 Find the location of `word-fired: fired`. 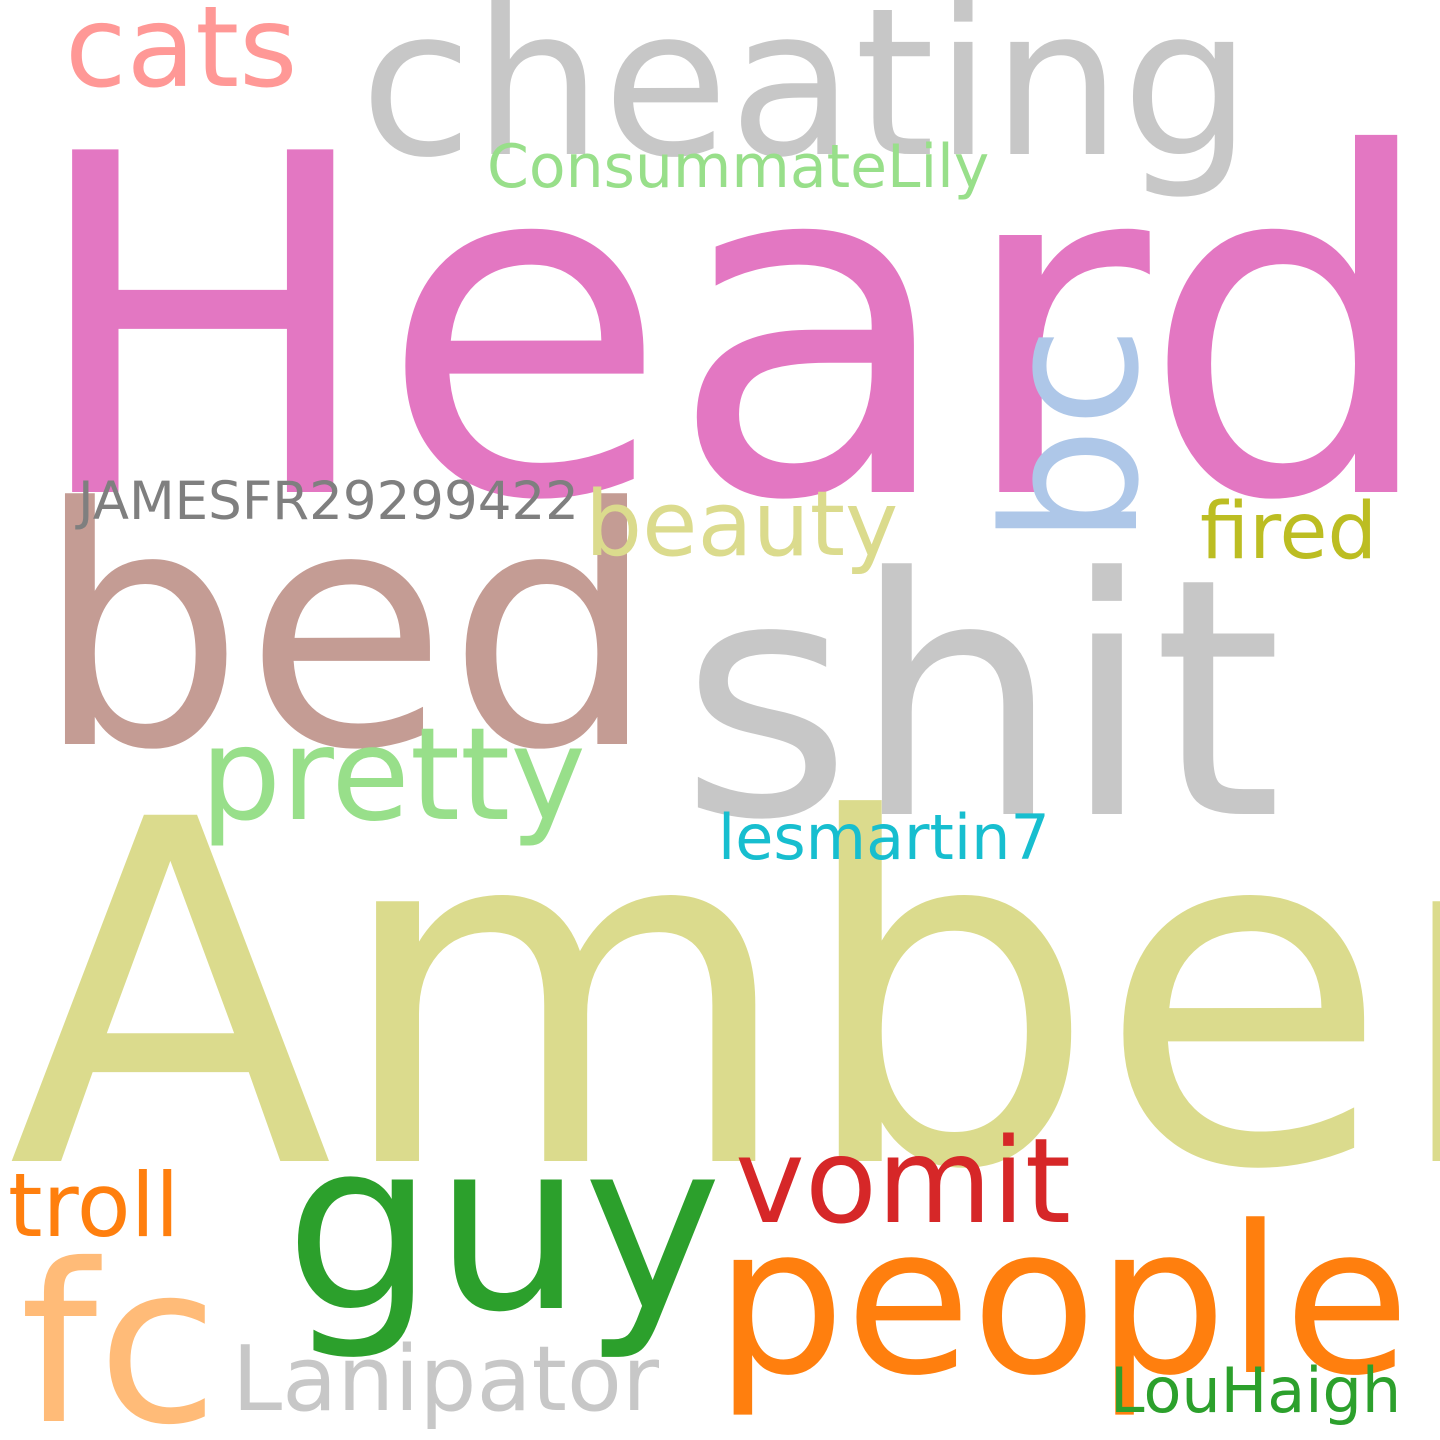

word-fired: fired is located at coordinates (1288, 532).